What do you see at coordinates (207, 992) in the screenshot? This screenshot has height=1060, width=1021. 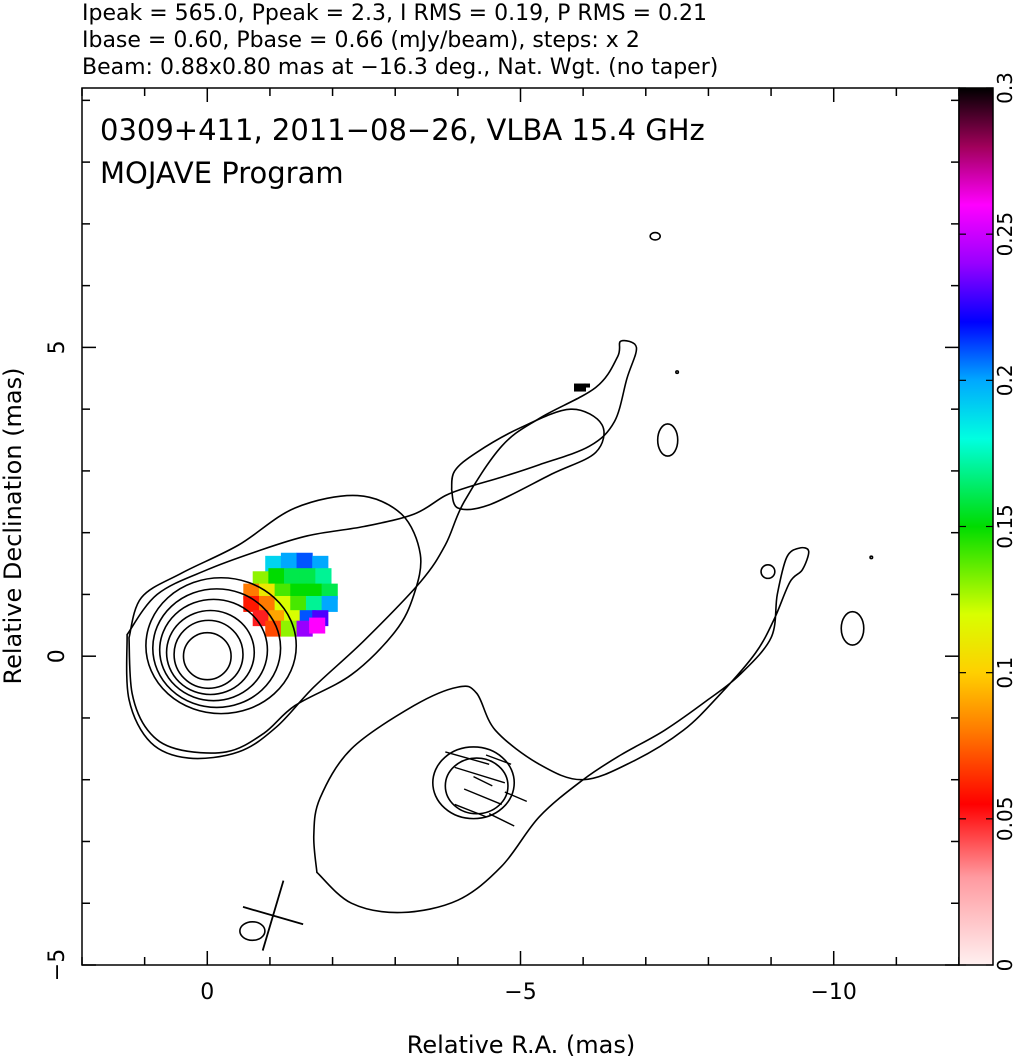 I see `x-tick-label: 0` at bounding box center [207, 992].